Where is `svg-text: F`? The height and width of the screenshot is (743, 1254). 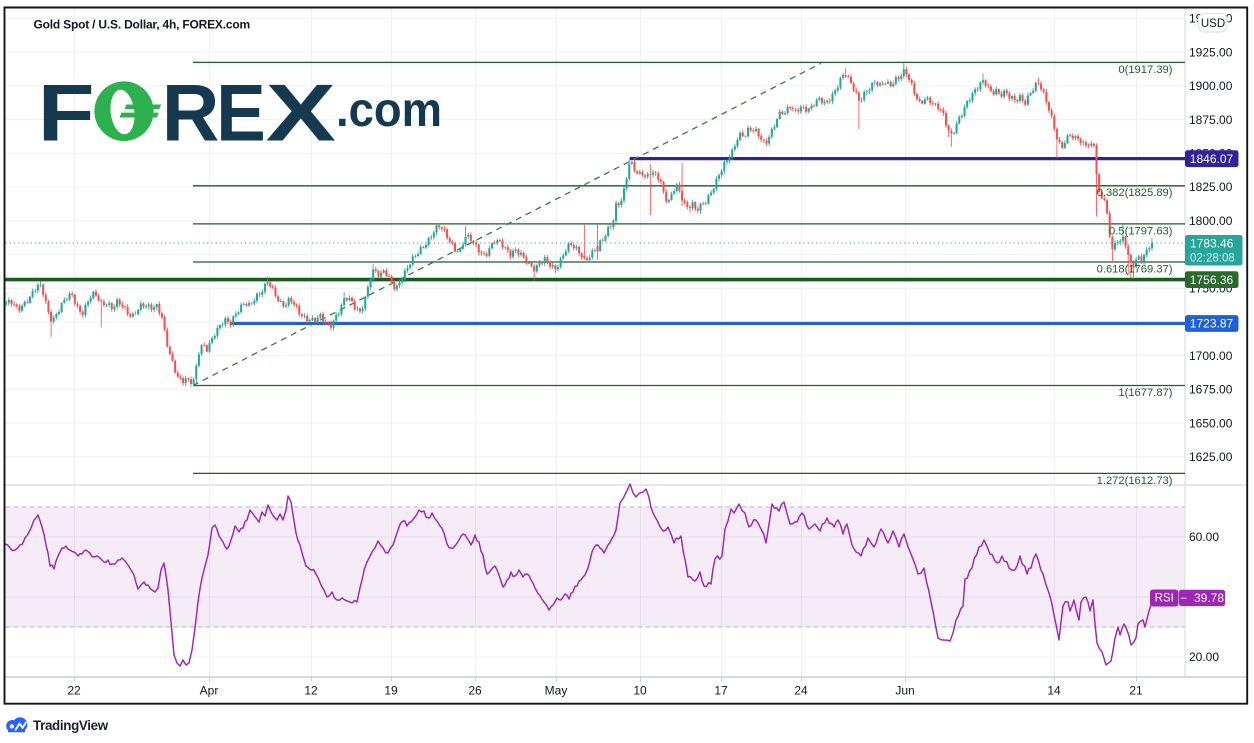 svg-text: F is located at coordinates (66, 114).